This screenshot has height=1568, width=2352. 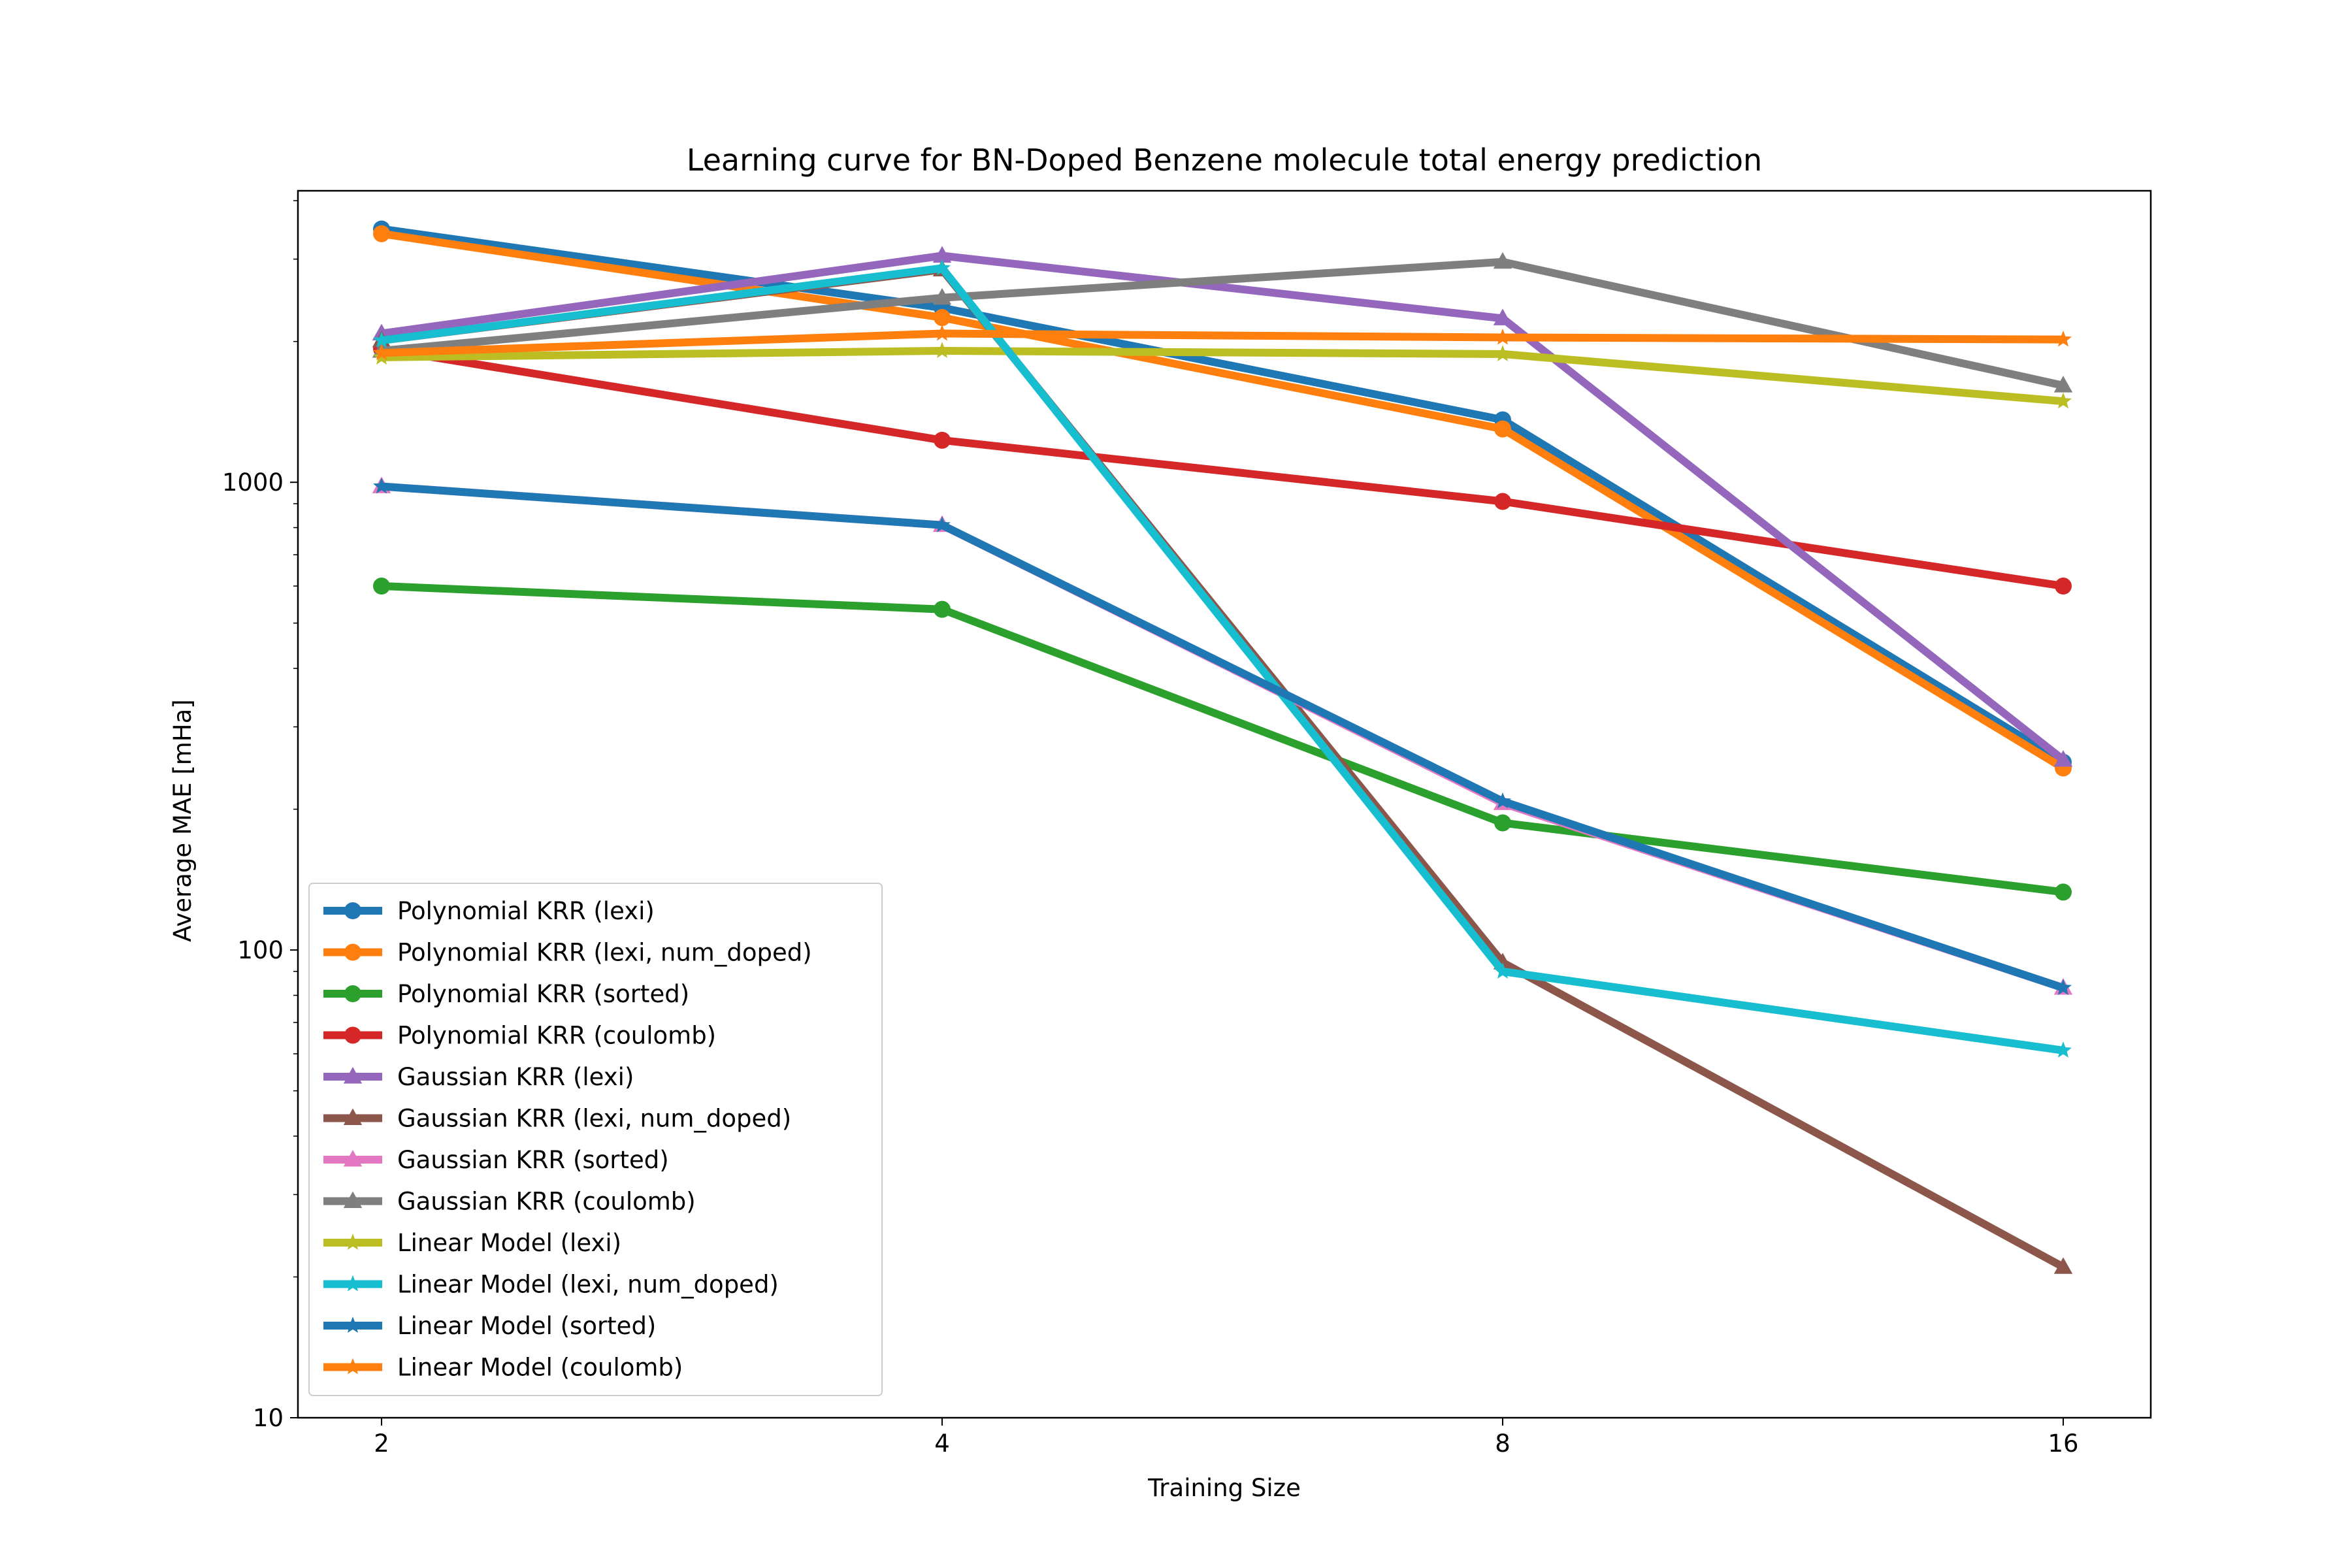 I want to click on legend-label: Gaussian KRR (sorted), so click(x=533, y=1160).